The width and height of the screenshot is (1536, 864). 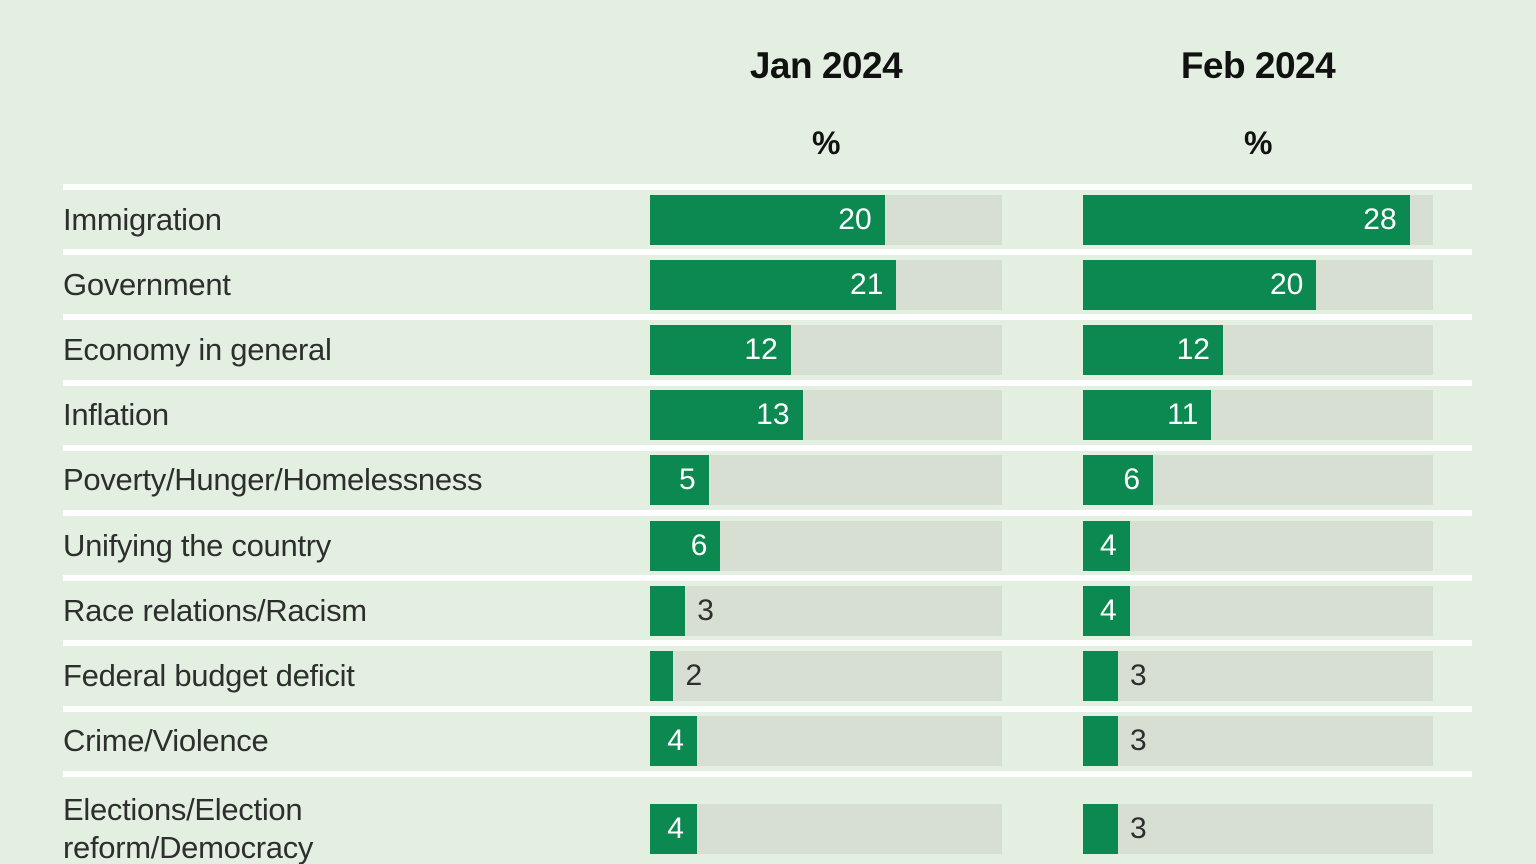 I want to click on jan-bar-value: 5, so click(x=687, y=480).